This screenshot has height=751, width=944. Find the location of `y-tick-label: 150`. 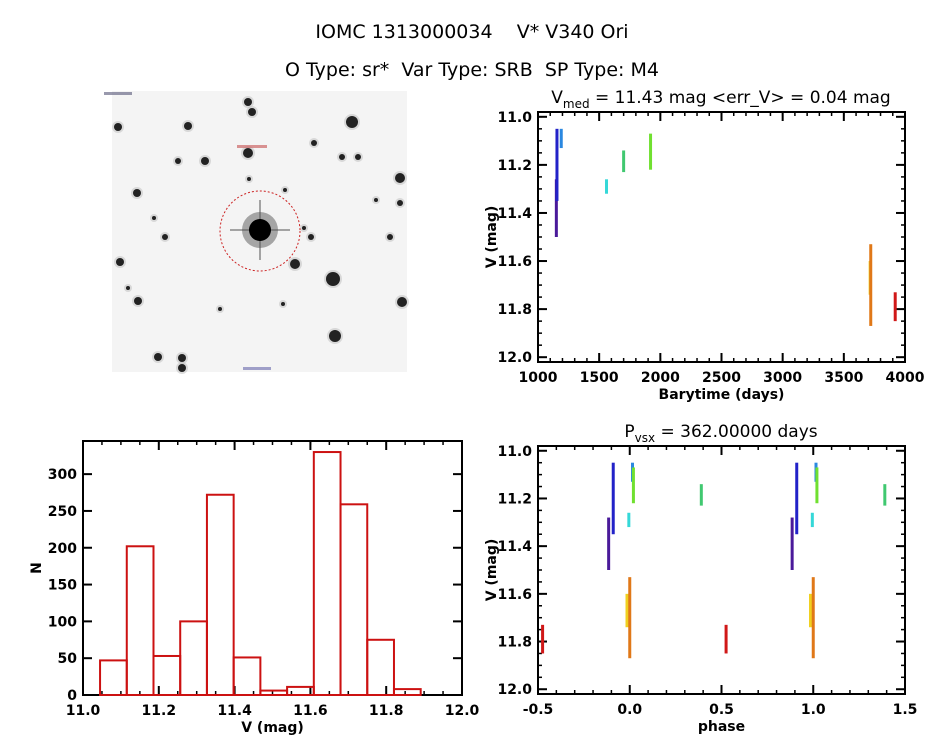

y-tick-label: 150 is located at coordinates (62, 586).